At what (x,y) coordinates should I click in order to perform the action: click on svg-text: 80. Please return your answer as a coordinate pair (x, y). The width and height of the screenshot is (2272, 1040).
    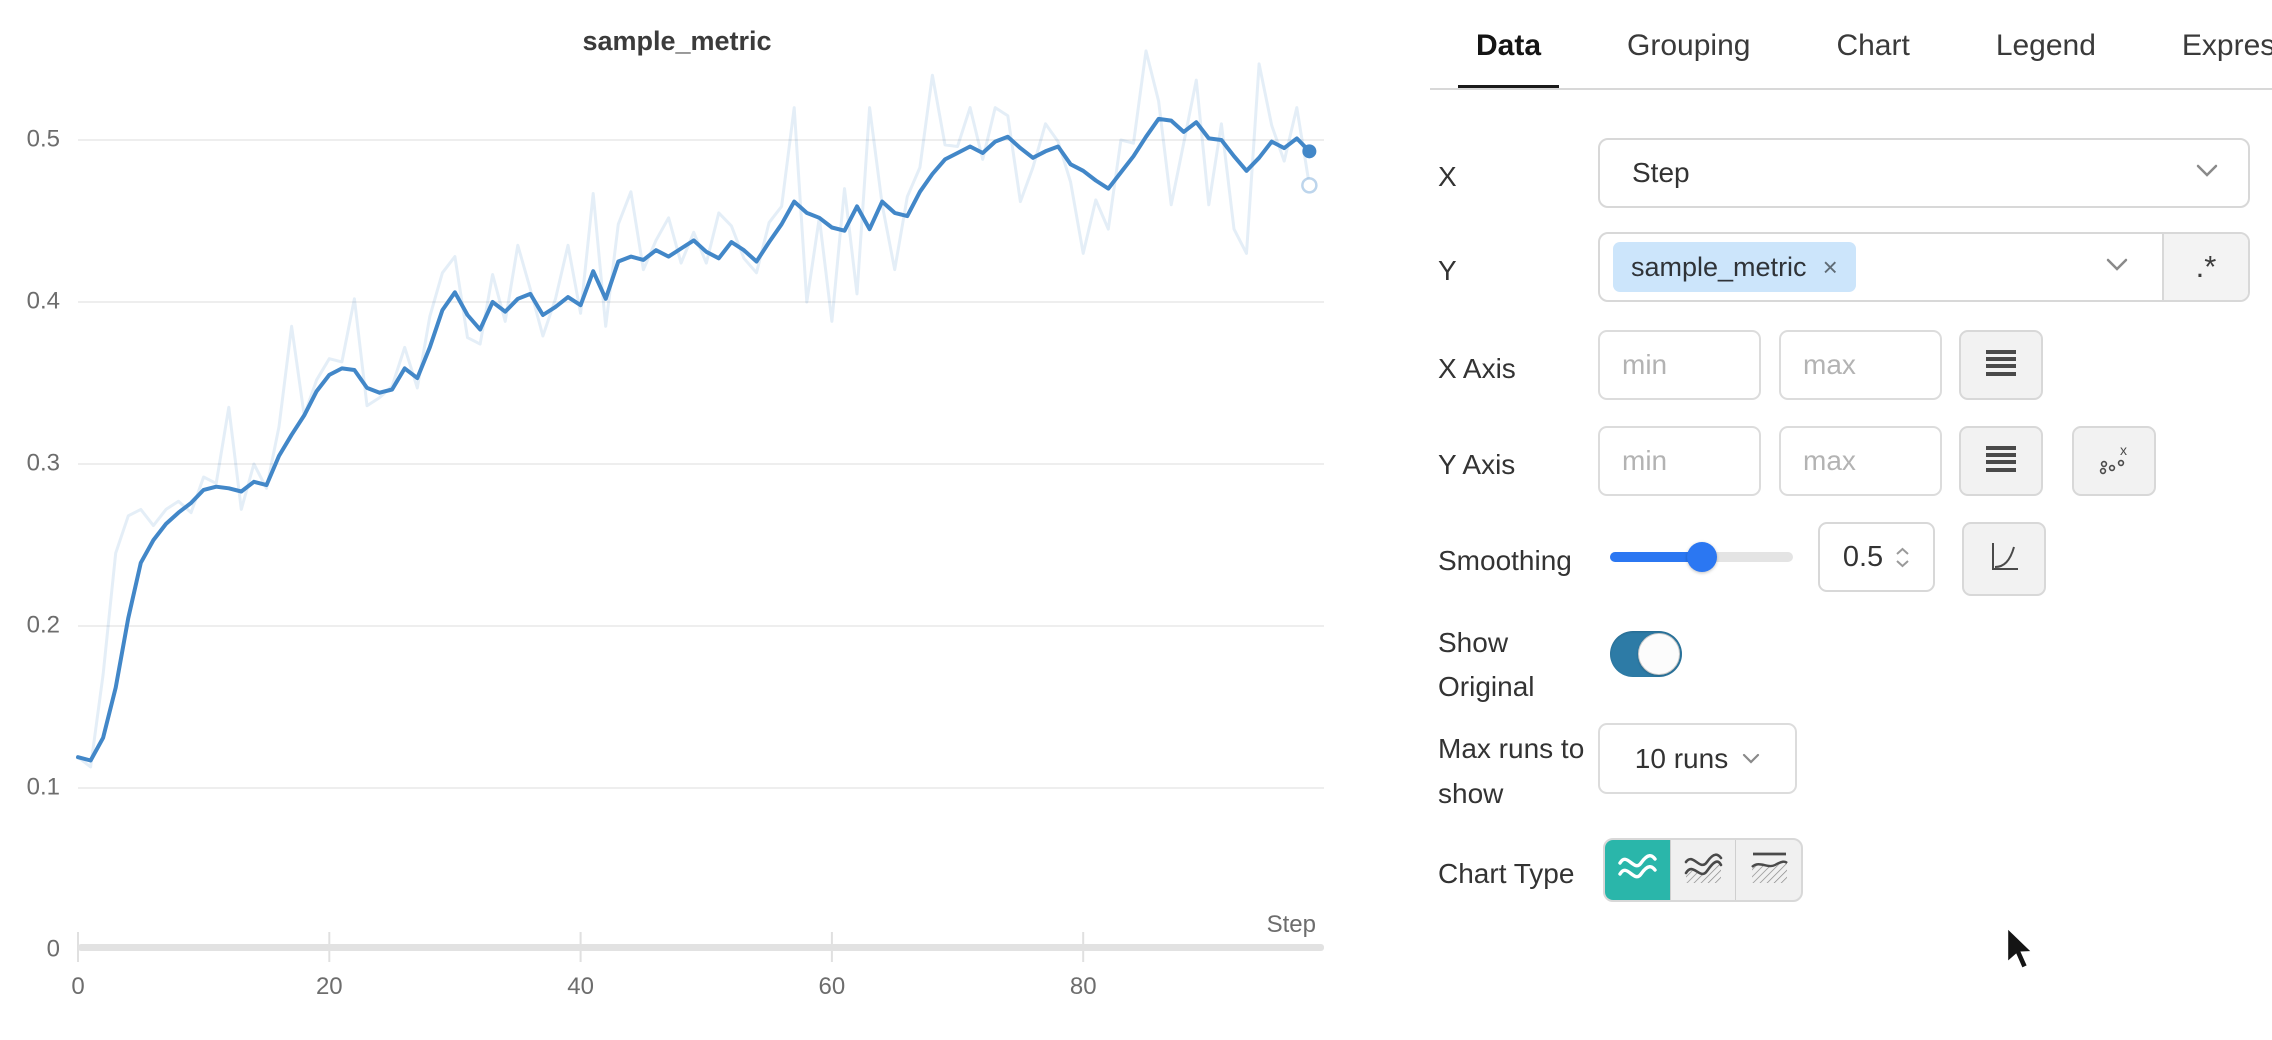
    Looking at the image, I should click on (1083, 986).